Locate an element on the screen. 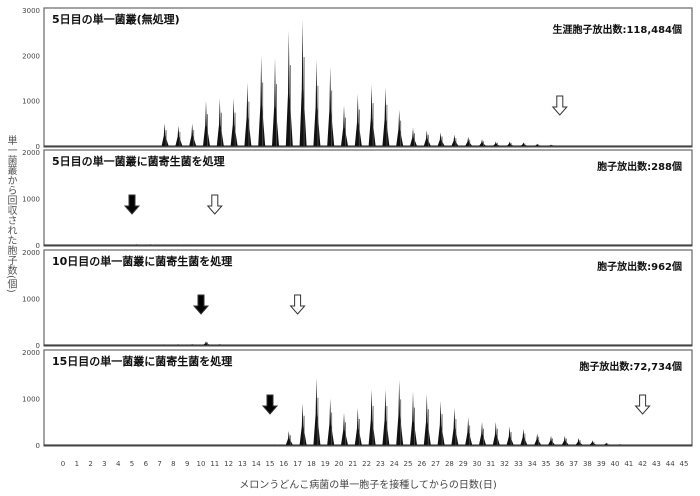 The height and width of the screenshot is (496, 700). x-tick-label: 12 is located at coordinates (228, 464).